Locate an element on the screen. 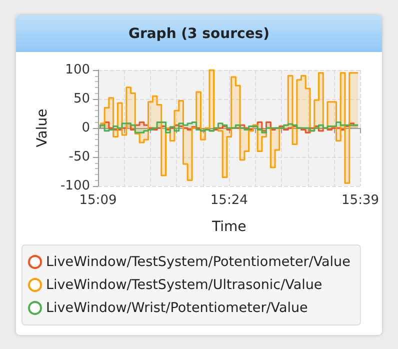 This screenshot has height=349, width=398. x-tick-label: 15:39 is located at coordinates (360, 200).